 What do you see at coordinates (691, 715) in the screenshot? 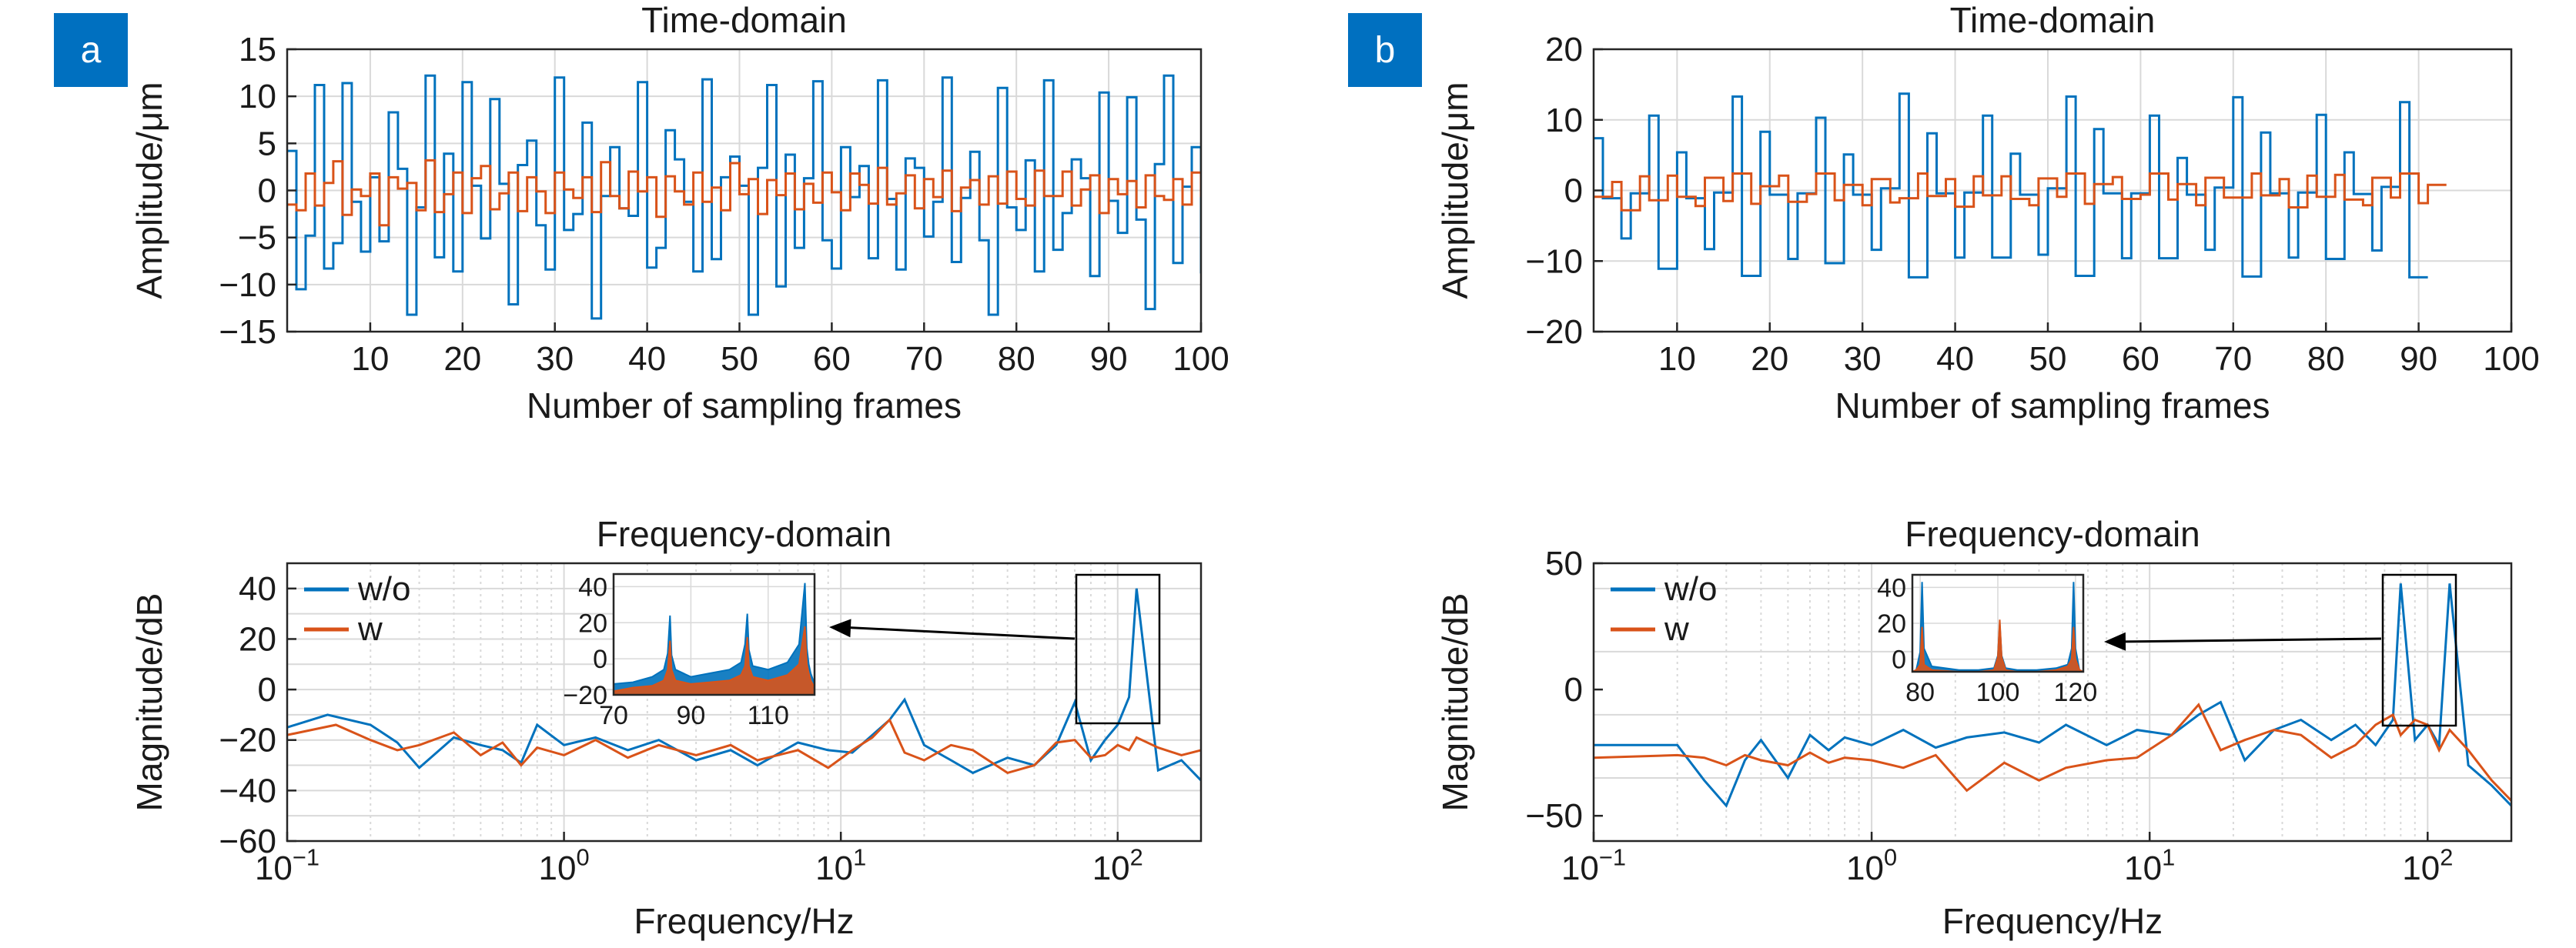
I see `inset-x-tick-label: 90` at bounding box center [691, 715].